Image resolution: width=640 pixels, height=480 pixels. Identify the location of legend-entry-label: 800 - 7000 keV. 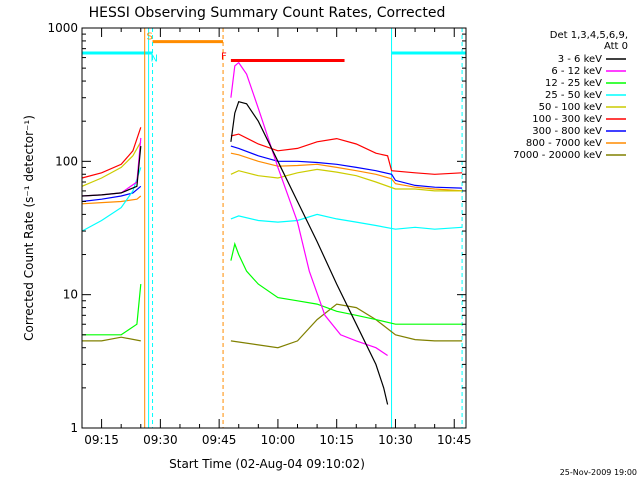
(564, 143).